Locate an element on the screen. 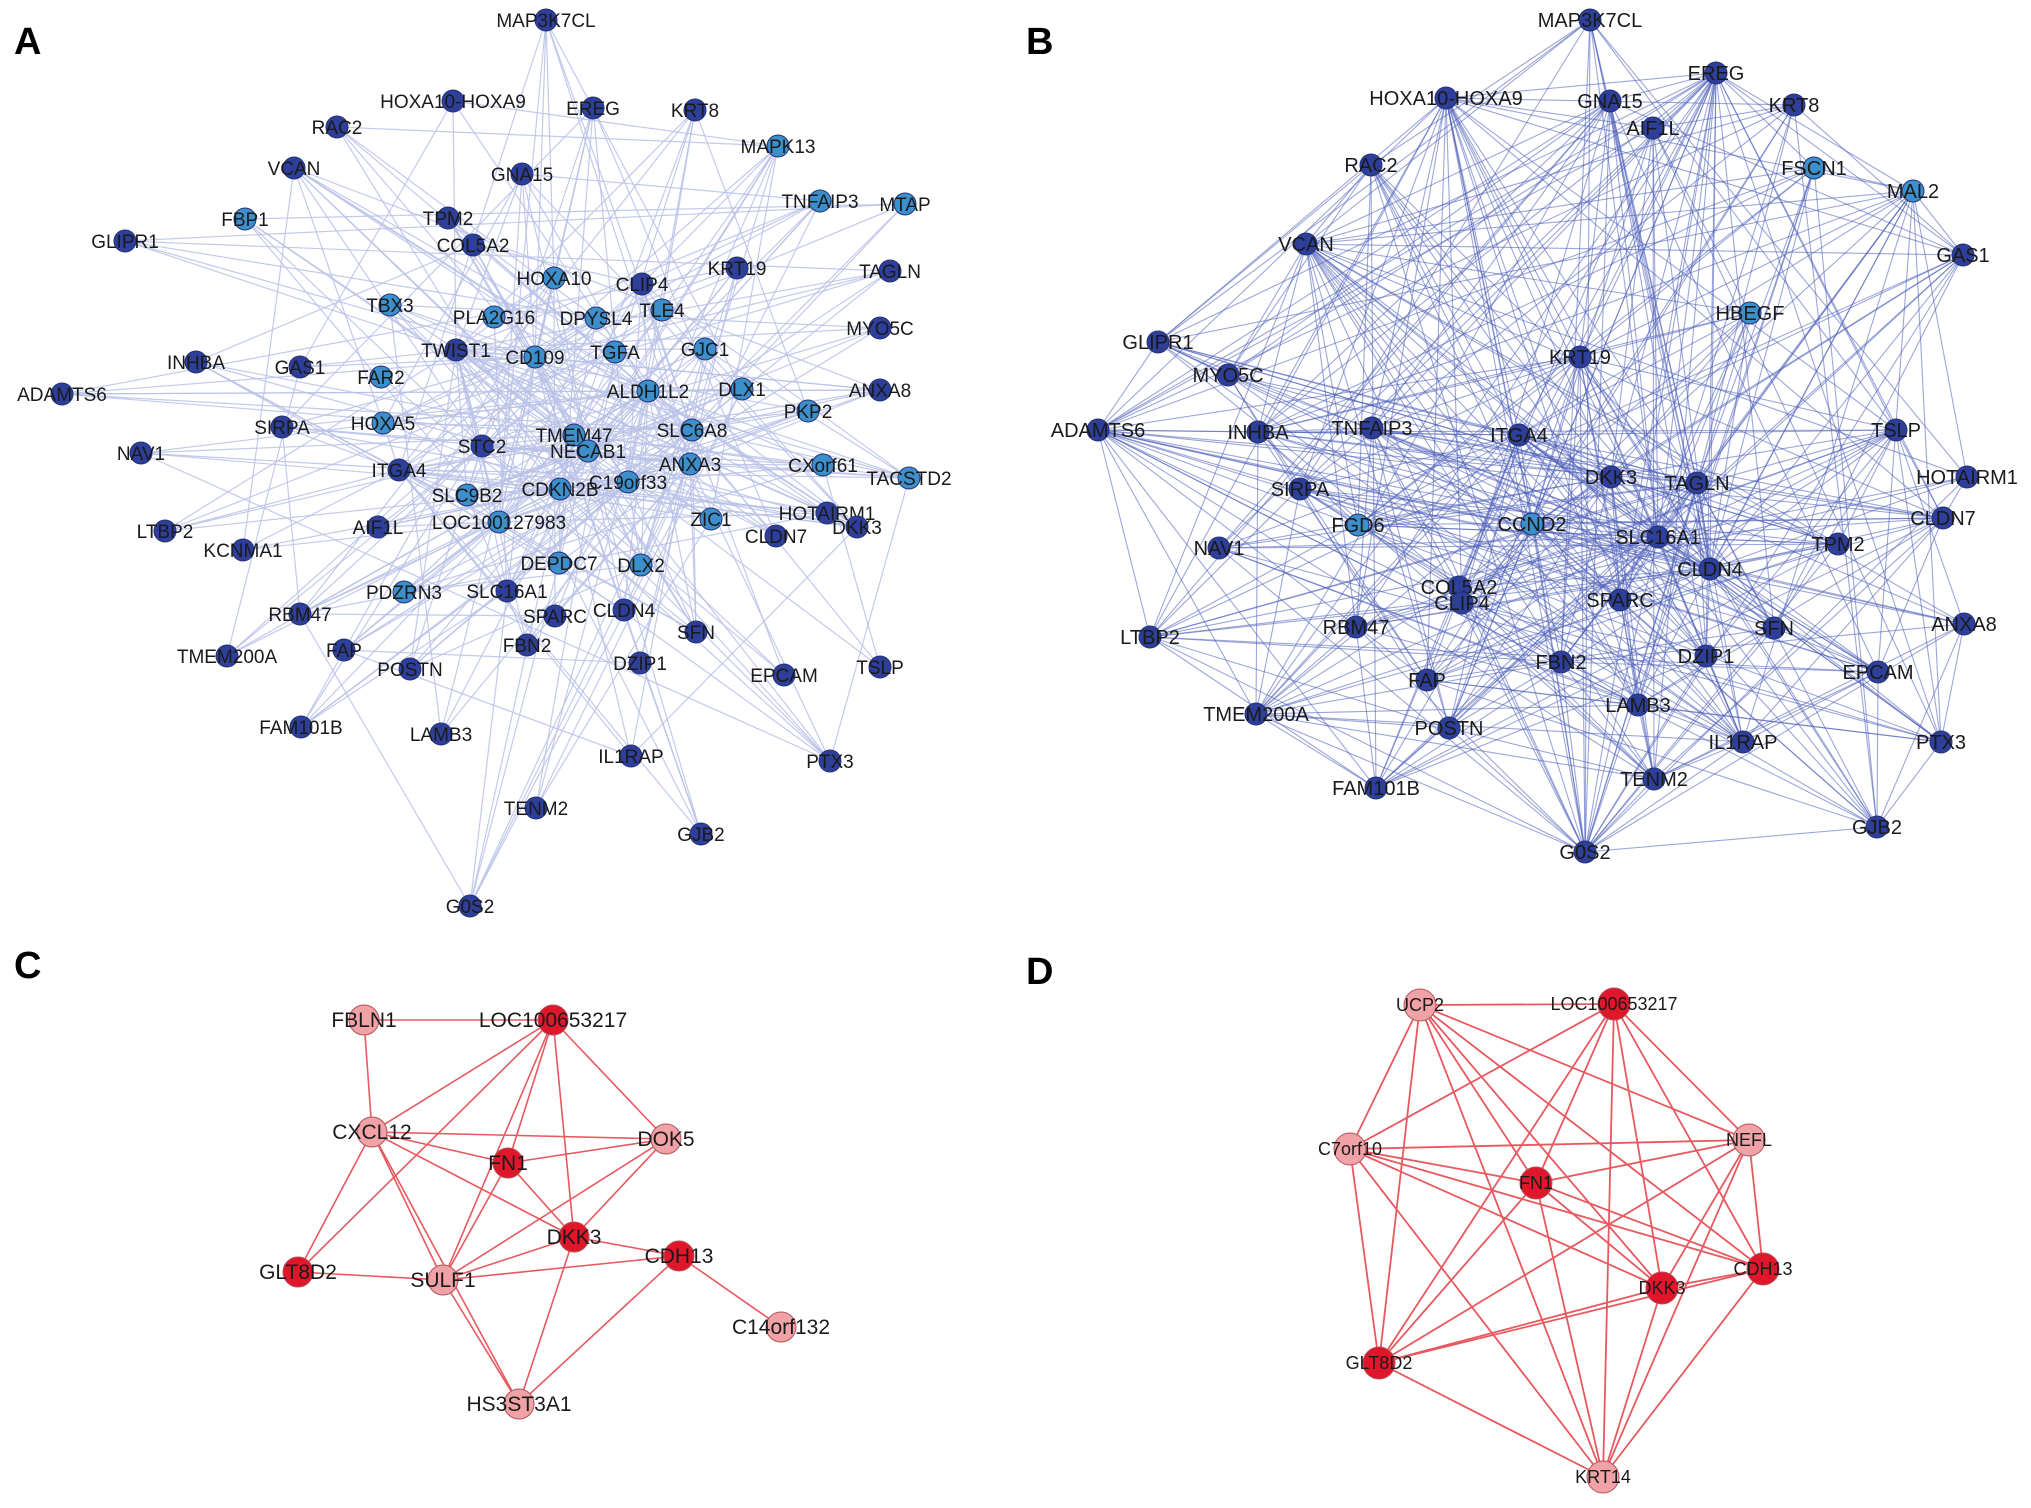 The width and height of the screenshot is (2031, 1508). node-label-krt19: KRT19 is located at coordinates (737, 269).